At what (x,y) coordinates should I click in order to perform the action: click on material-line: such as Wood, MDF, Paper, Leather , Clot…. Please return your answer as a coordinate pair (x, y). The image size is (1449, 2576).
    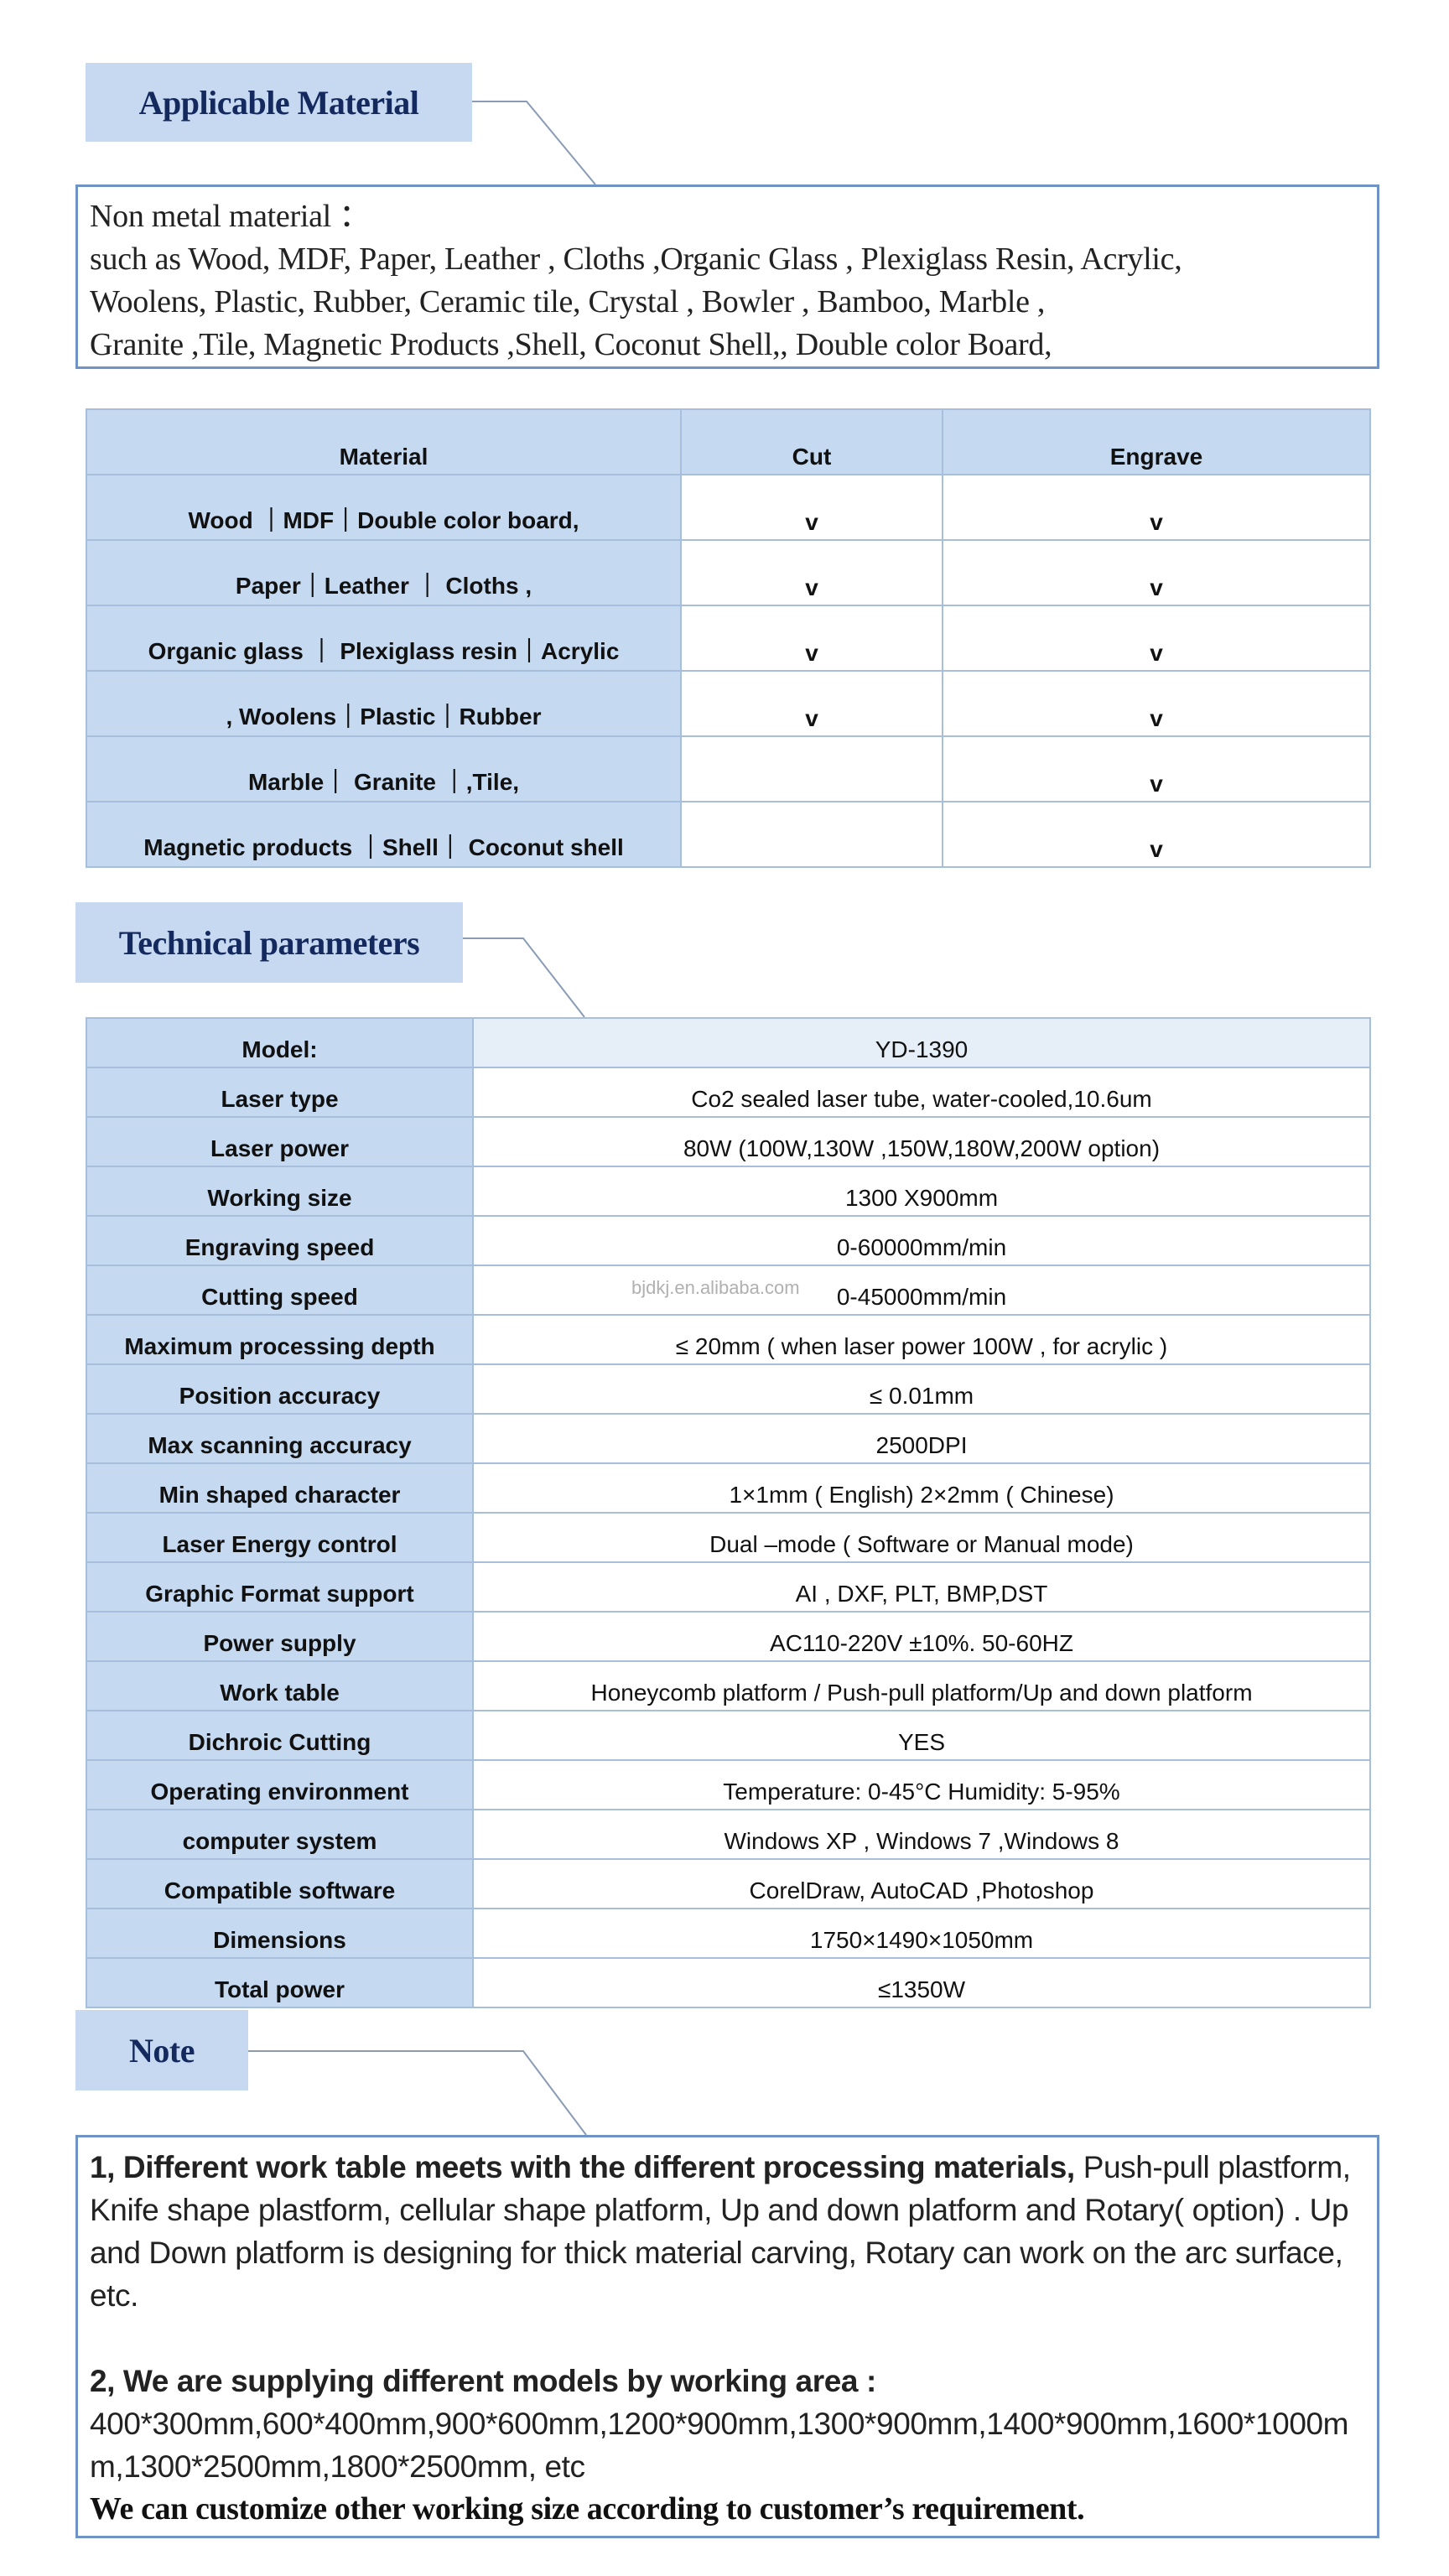
    Looking at the image, I should click on (636, 259).